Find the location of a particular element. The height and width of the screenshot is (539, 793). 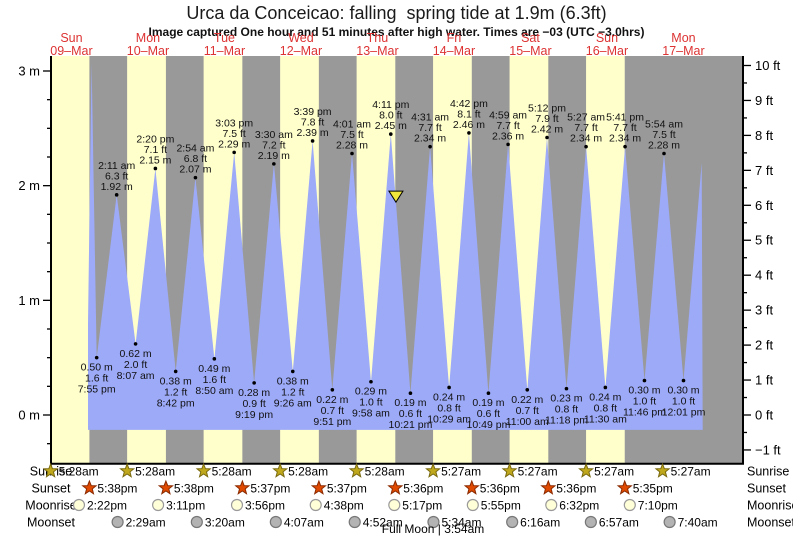

tide-height-ft: 1.2 ft is located at coordinates (175, 392).